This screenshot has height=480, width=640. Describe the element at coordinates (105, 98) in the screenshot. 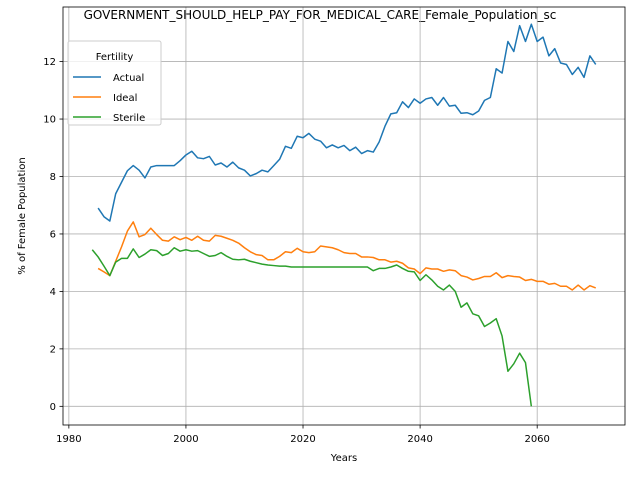

I see `legend-entry-ideal: Ideal` at that location.